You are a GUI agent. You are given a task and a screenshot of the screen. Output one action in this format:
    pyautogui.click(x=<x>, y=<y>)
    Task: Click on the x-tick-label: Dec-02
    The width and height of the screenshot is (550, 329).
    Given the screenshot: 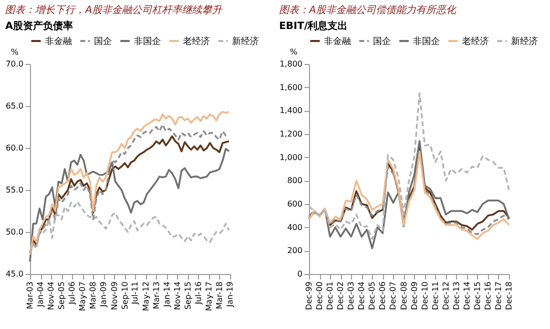 What is the action you would take?
    pyautogui.click(x=341, y=296)
    